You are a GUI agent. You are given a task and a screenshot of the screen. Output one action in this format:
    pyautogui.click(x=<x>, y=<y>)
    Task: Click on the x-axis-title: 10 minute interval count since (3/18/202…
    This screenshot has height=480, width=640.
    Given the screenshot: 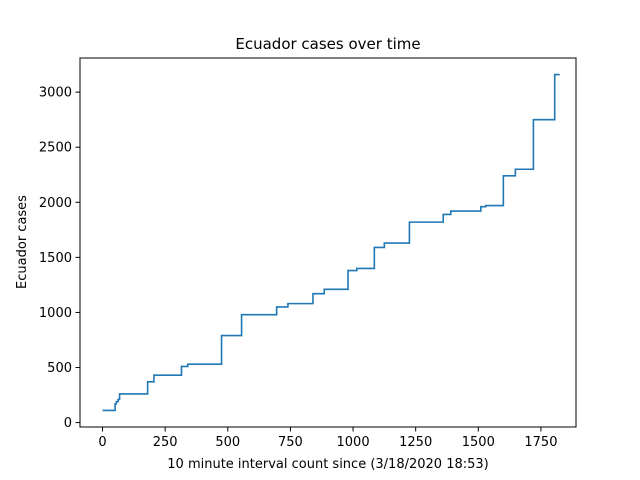 What is the action you would take?
    pyautogui.click(x=327, y=464)
    